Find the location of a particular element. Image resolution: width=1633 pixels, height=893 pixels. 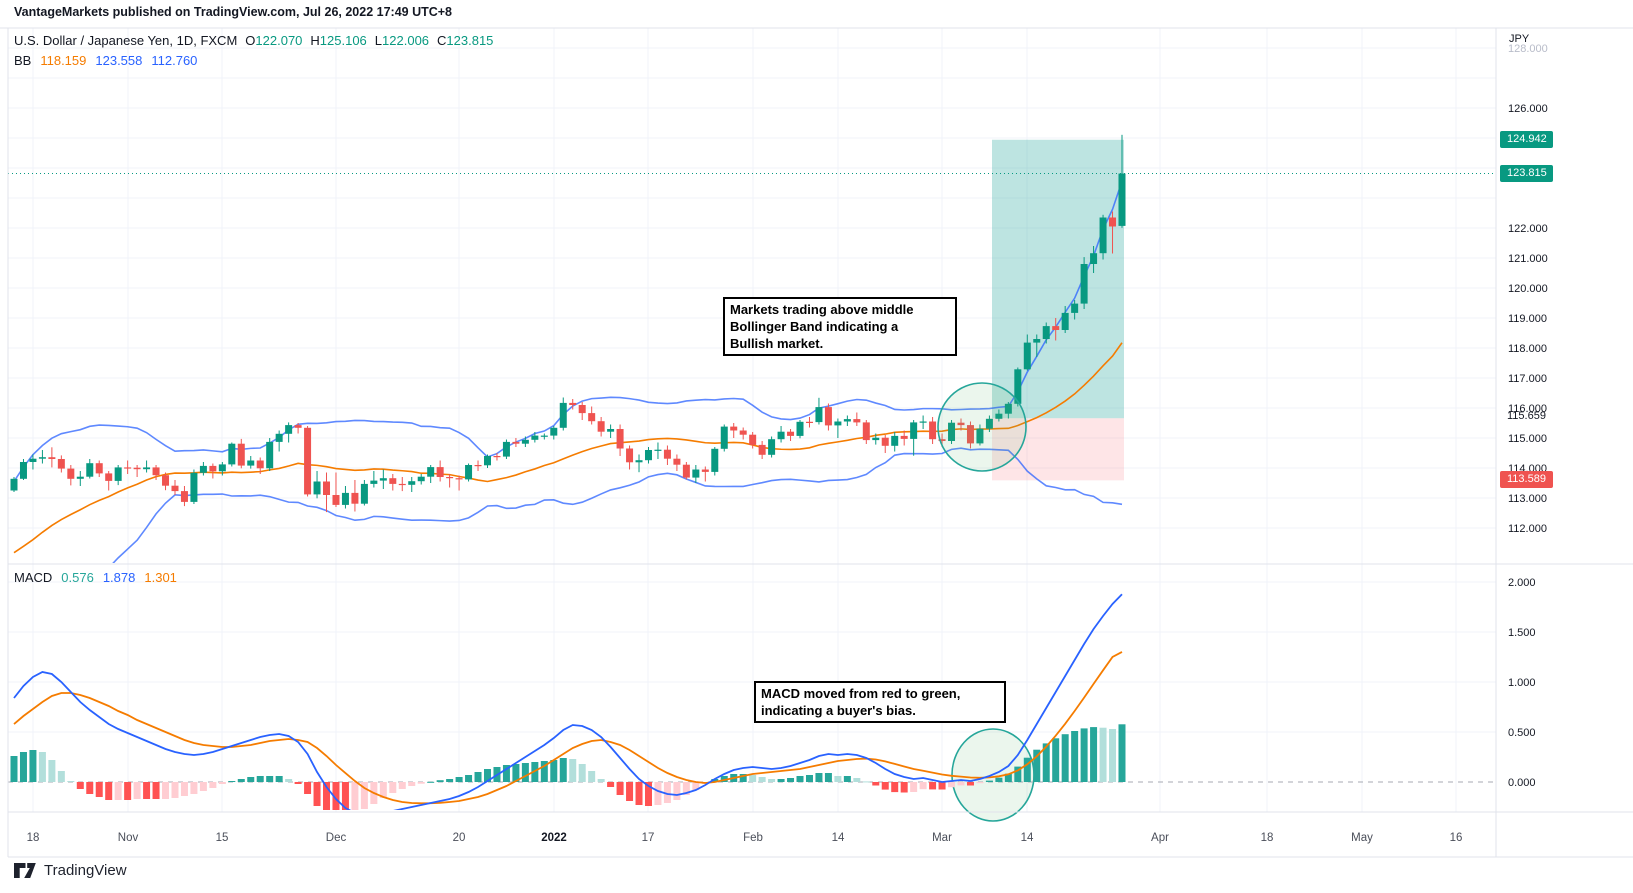

svg-text: 2022 is located at coordinates (554, 838).